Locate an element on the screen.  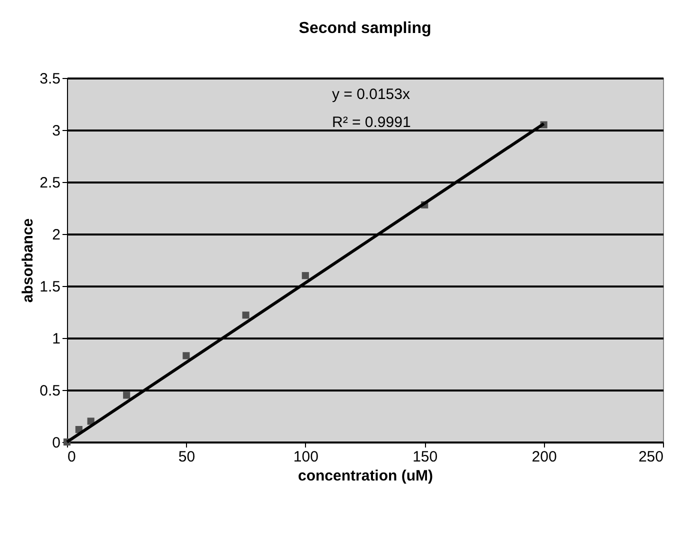
x-axis-title: concentration (uM) is located at coordinates (365, 476).